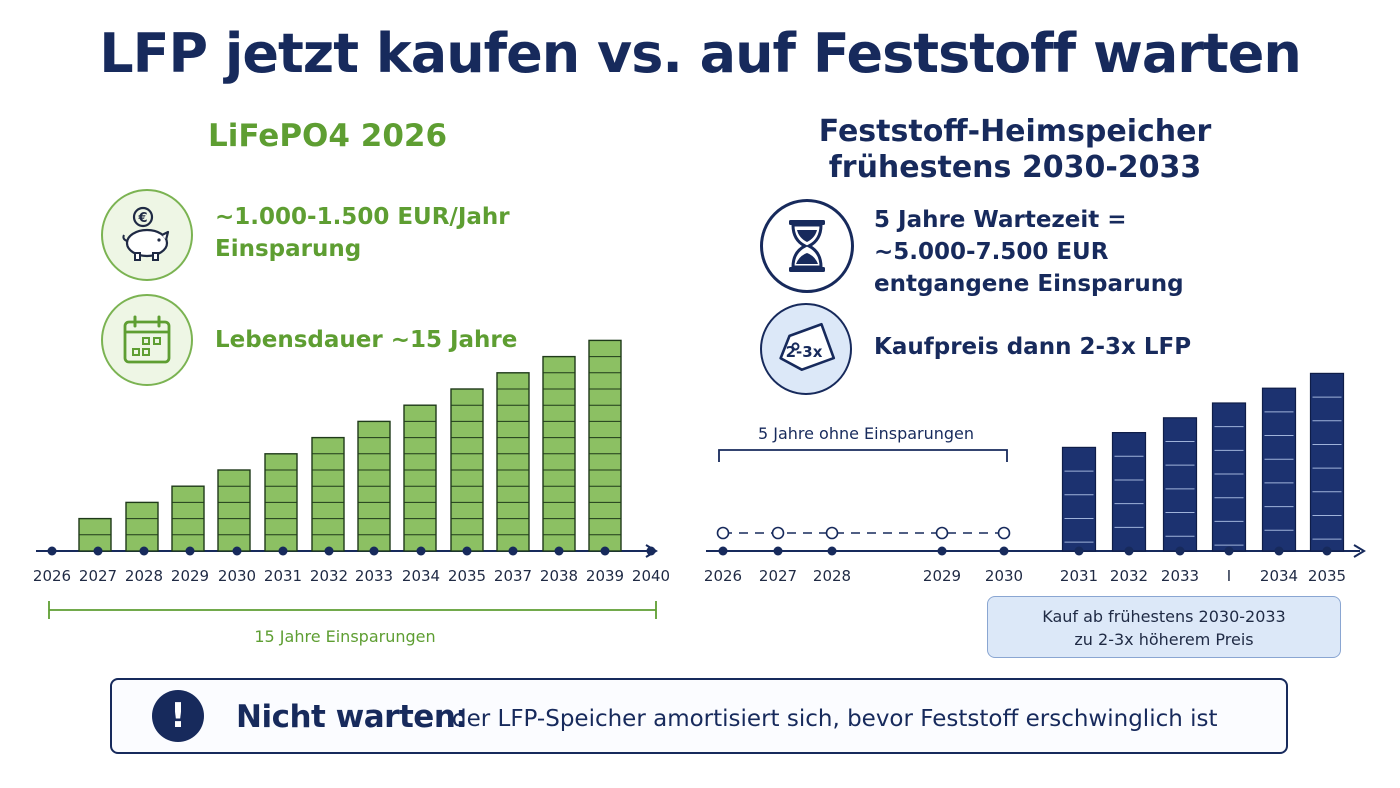 The width and height of the screenshot is (1400, 788). I want to click on right-tick-label: 2032, so click(1129, 576).